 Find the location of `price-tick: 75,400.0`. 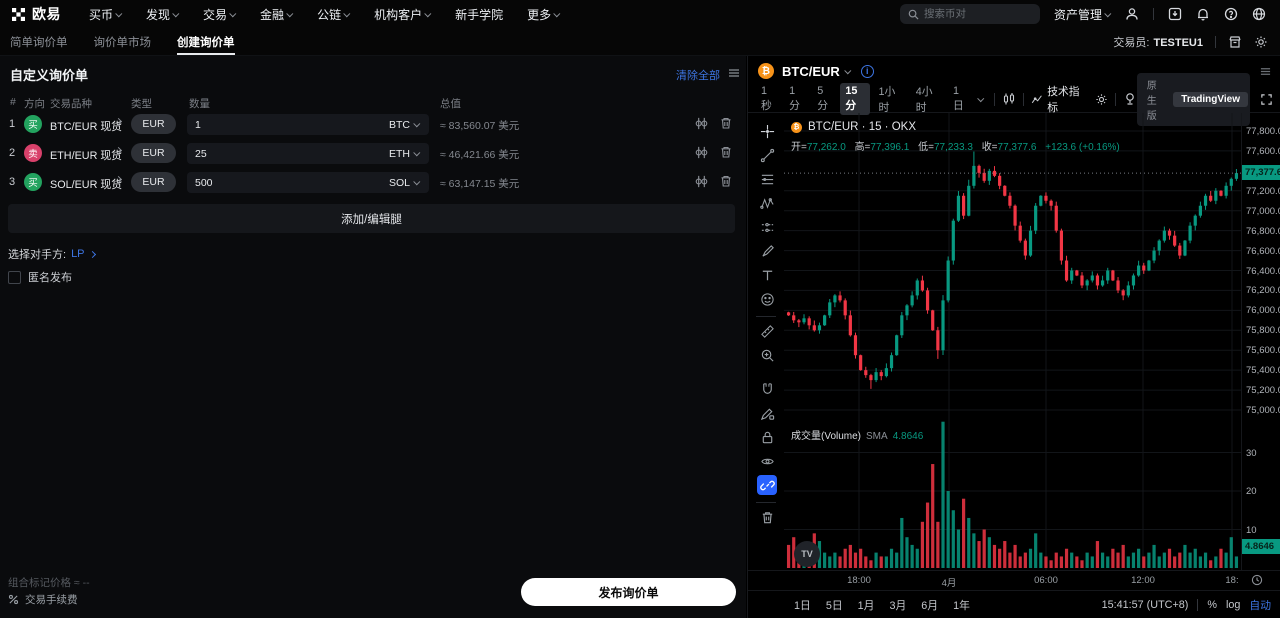

price-tick: 75,400.0 is located at coordinates (1263, 371).